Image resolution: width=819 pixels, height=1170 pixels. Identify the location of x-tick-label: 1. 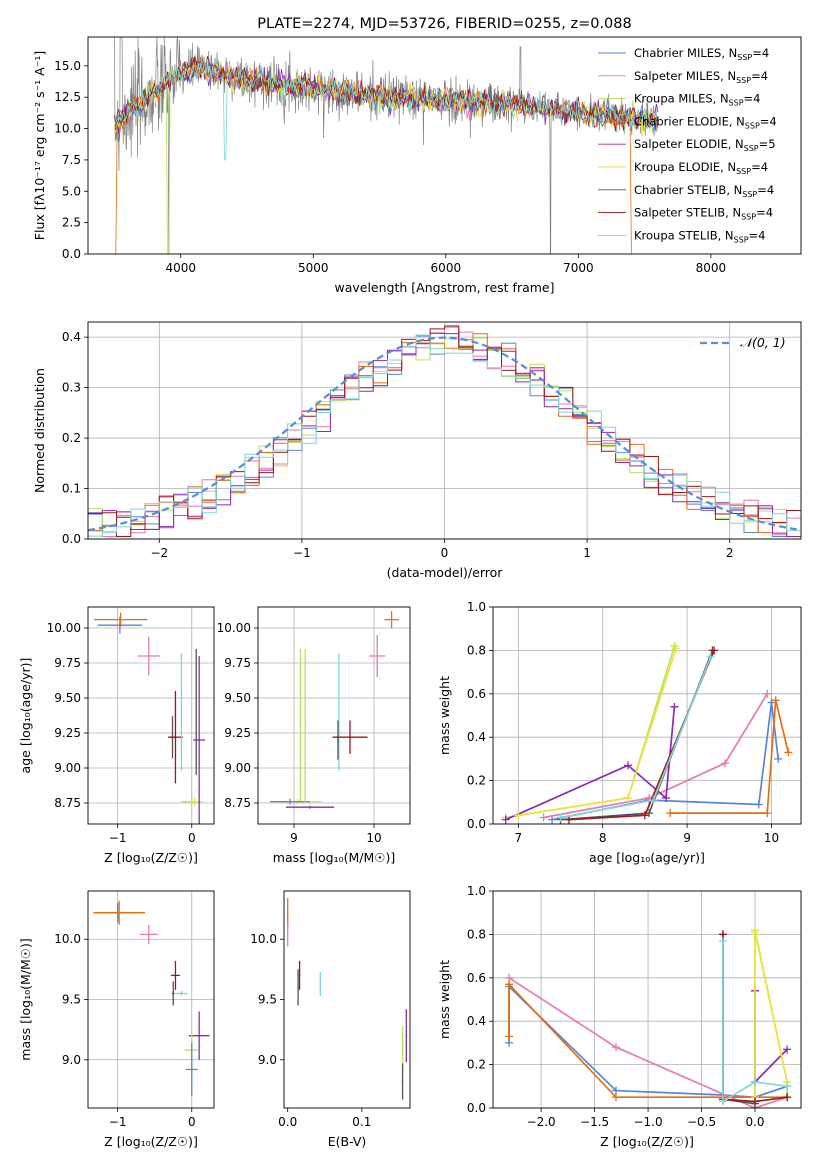
(587, 553).